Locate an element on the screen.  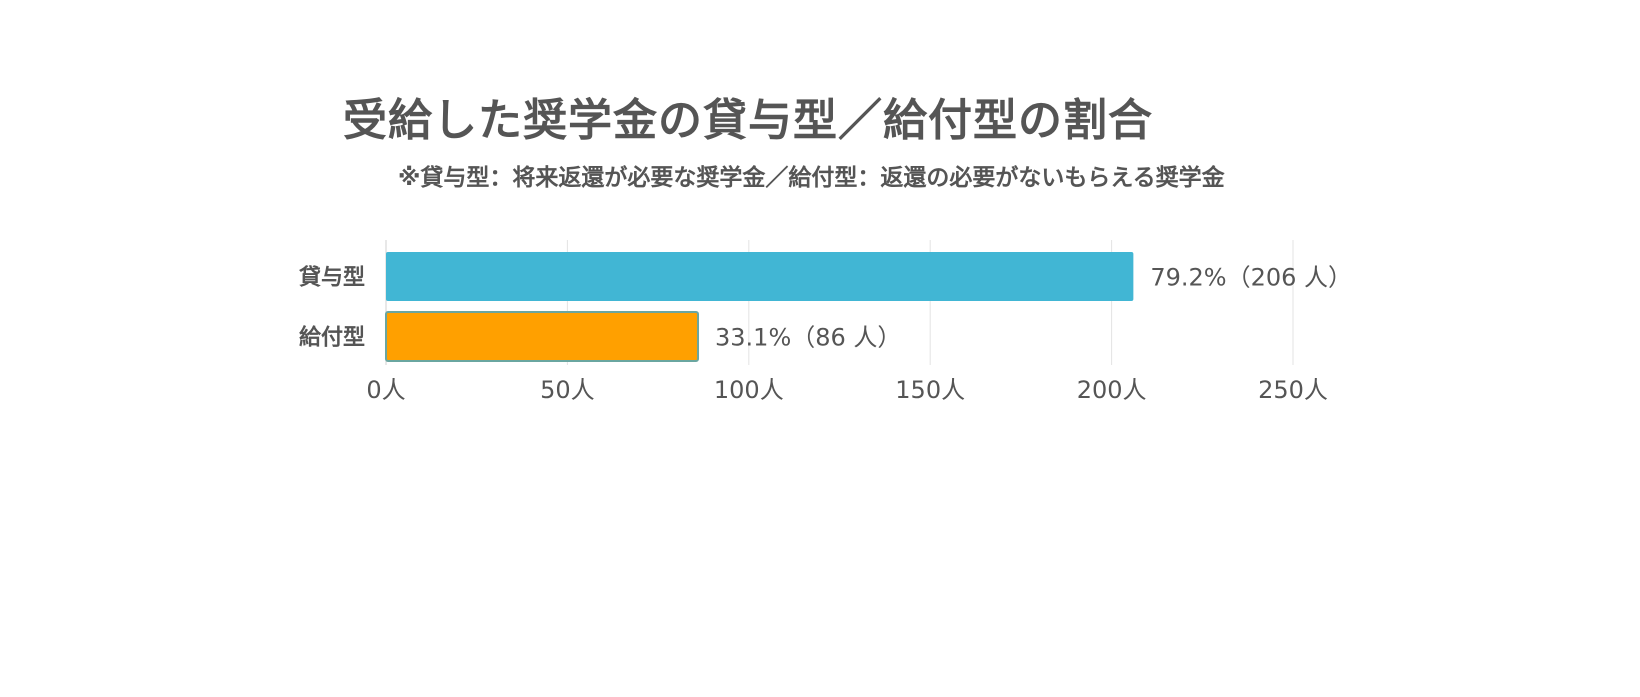
x-tick-label: 50人 is located at coordinates (567, 390).